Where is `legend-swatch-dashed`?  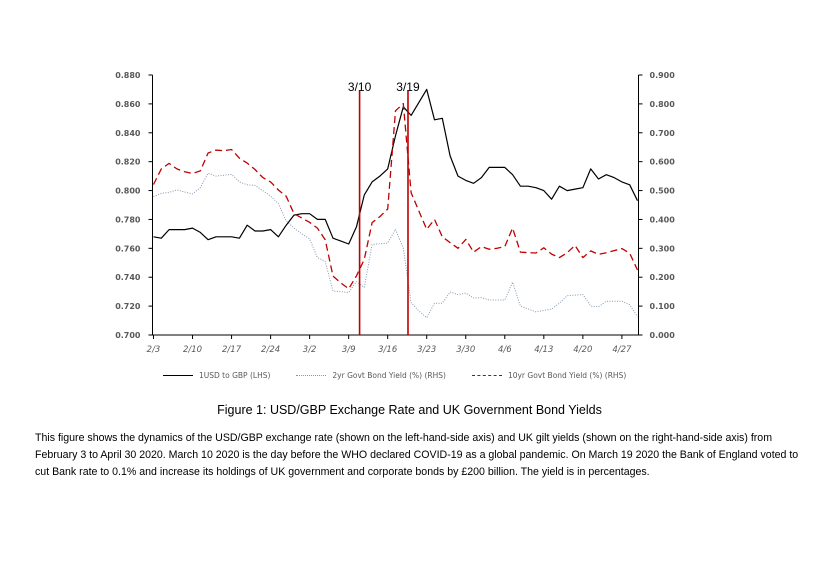
legend-swatch-dashed is located at coordinates (486, 375).